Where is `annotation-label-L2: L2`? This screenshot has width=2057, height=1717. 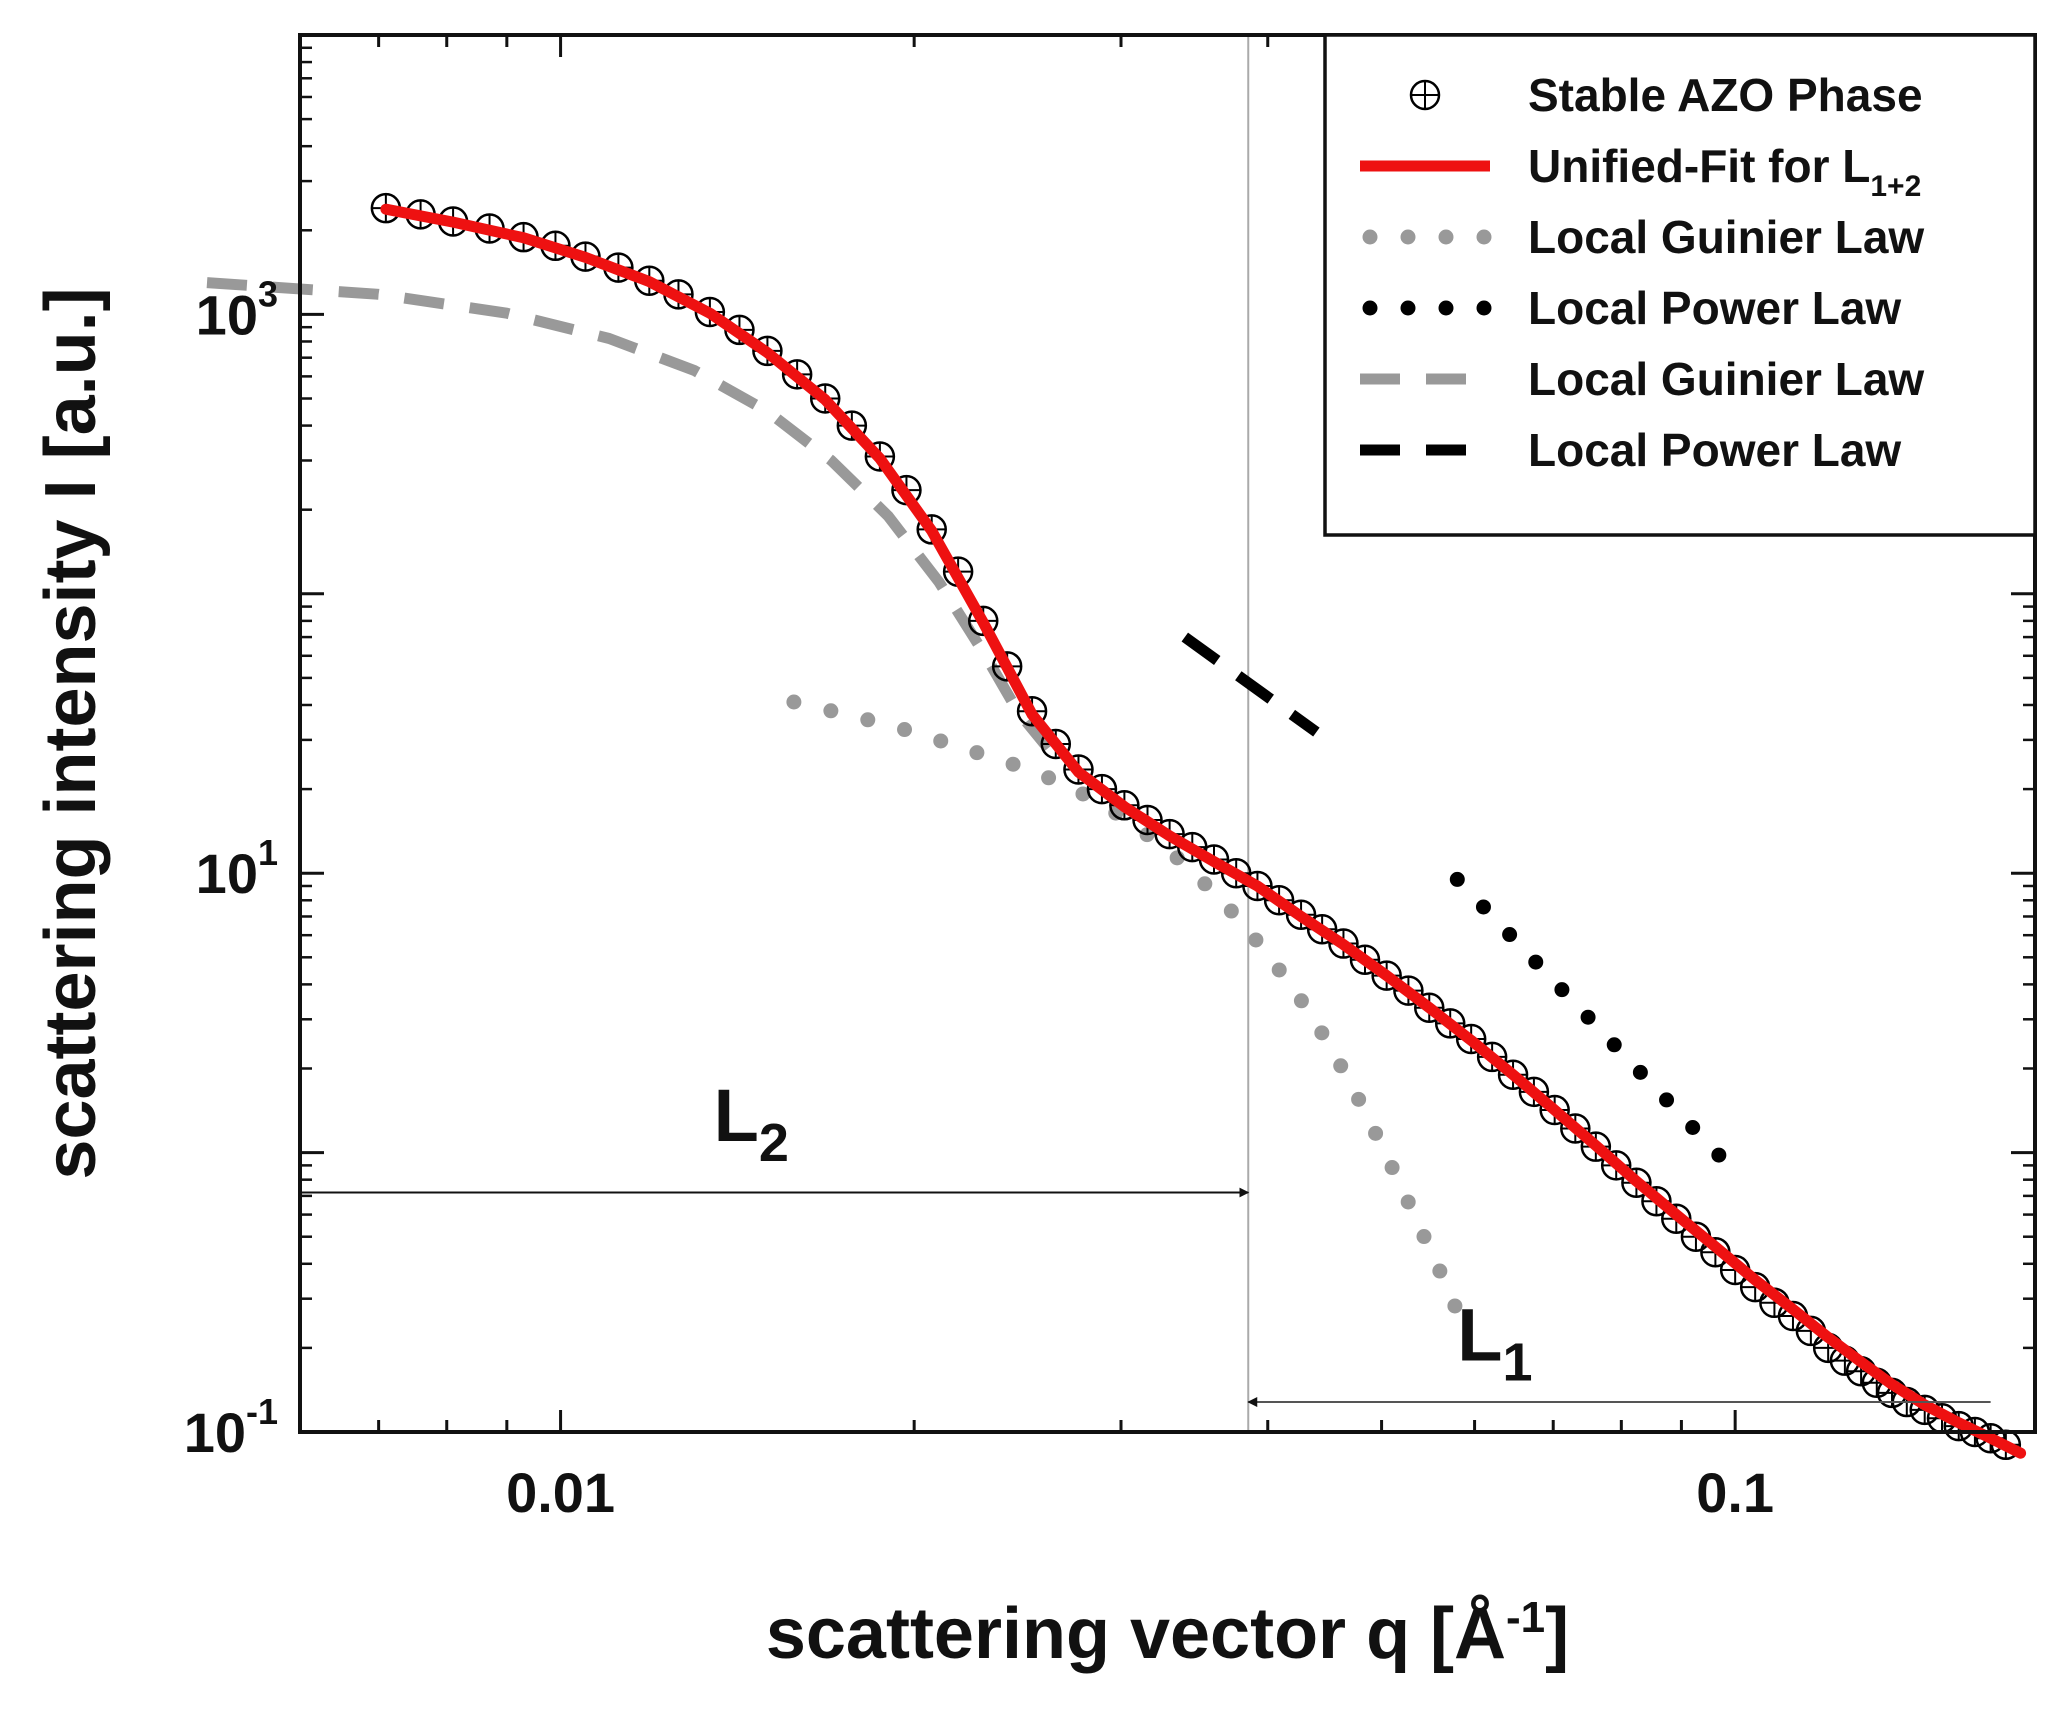
annotation-label-L2: L2 is located at coordinates (751, 1123).